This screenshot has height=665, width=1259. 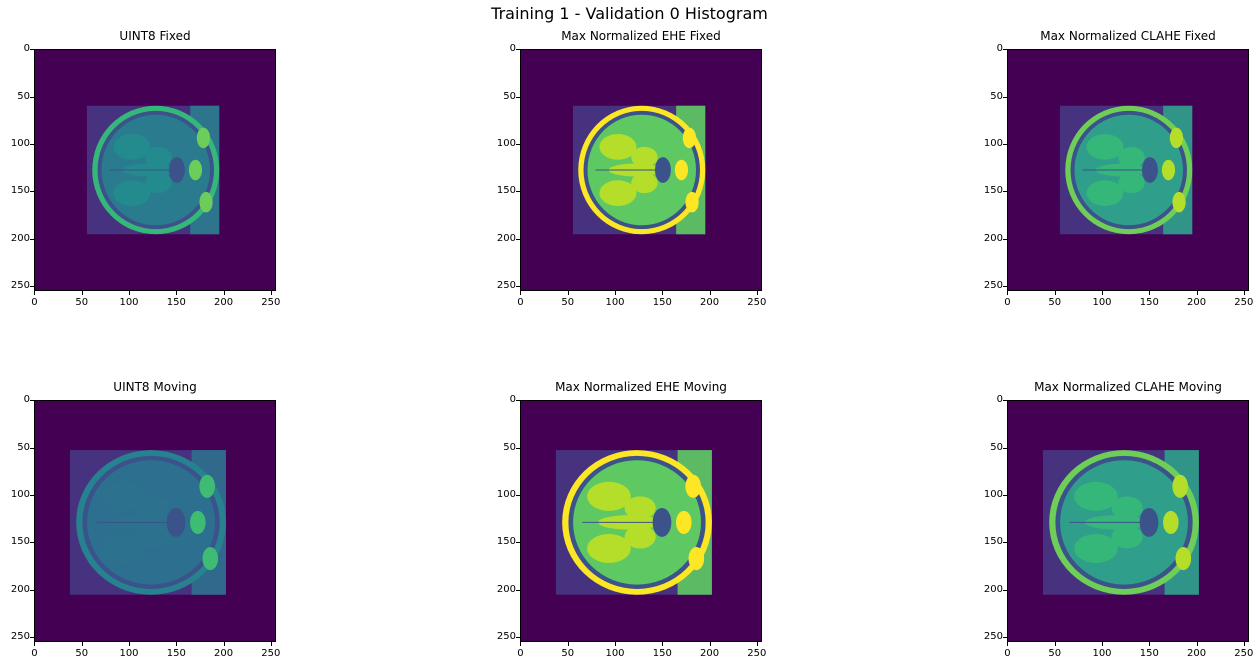 What do you see at coordinates (155, 36) in the screenshot?
I see `panel-title: UINT8 Fixed` at bounding box center [155, 36].